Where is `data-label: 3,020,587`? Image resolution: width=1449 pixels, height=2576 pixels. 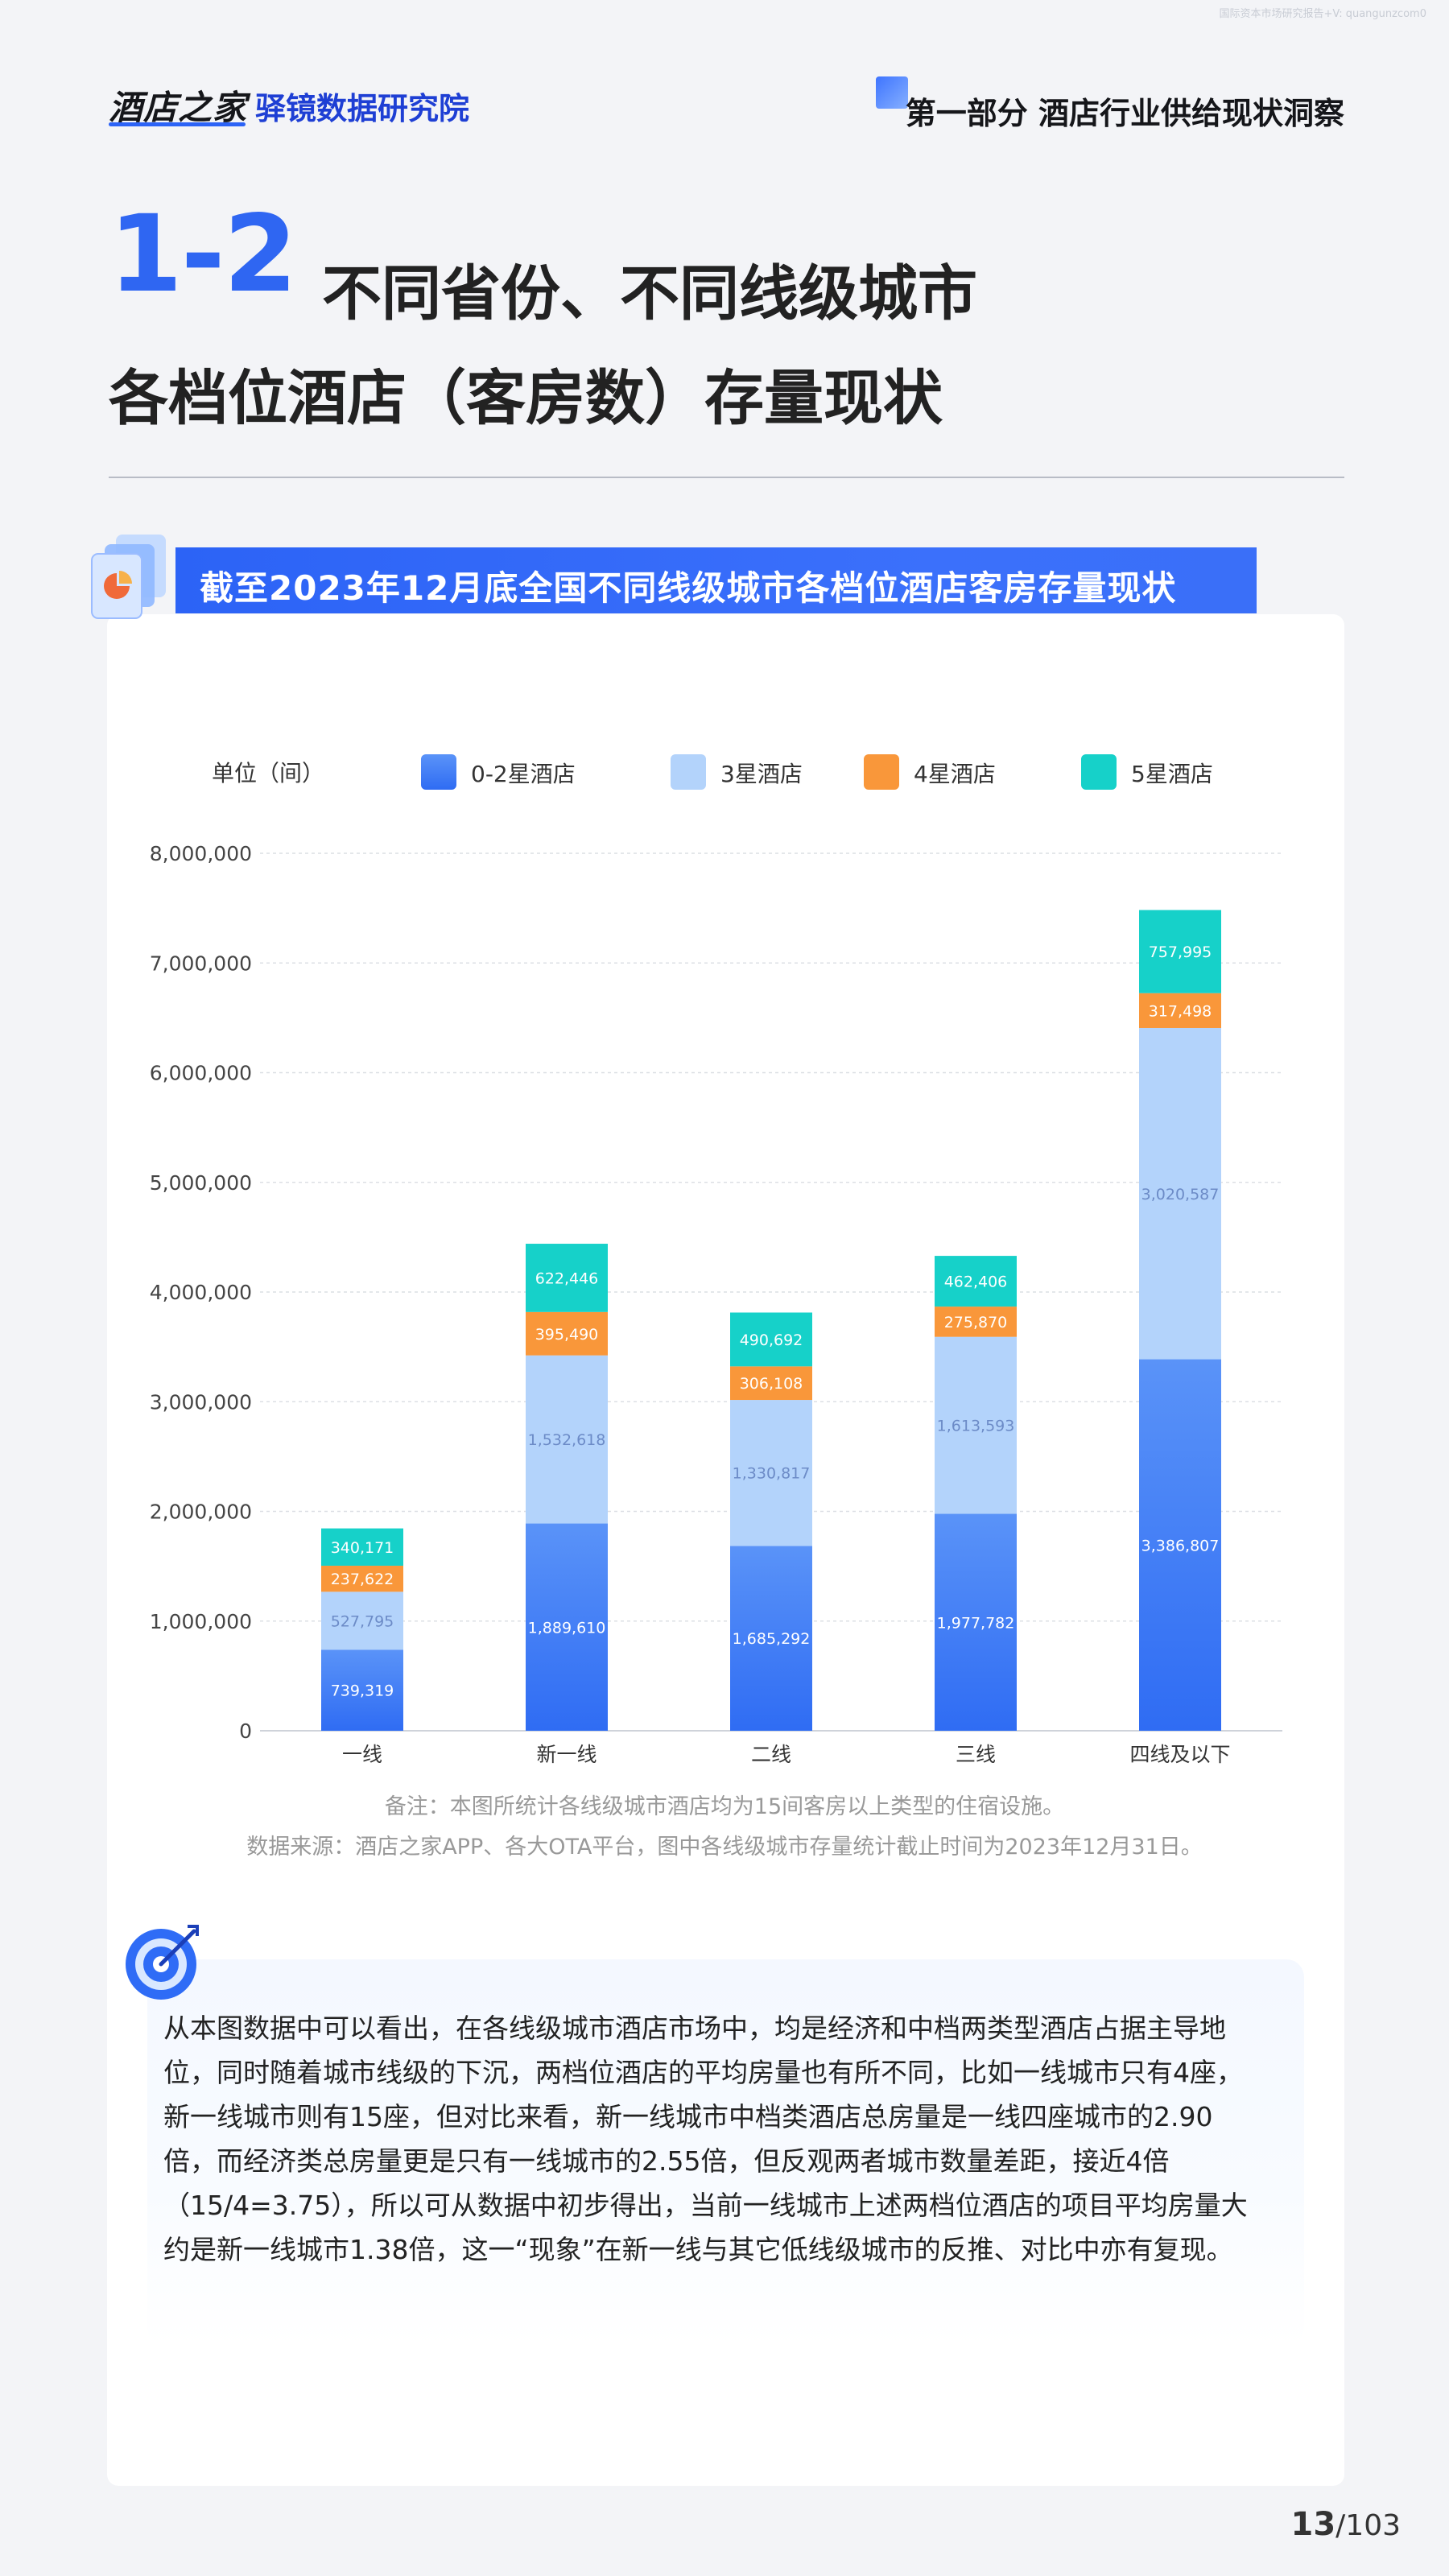 data-label: 3,020,587 is located at coordinates (1180, 1194).